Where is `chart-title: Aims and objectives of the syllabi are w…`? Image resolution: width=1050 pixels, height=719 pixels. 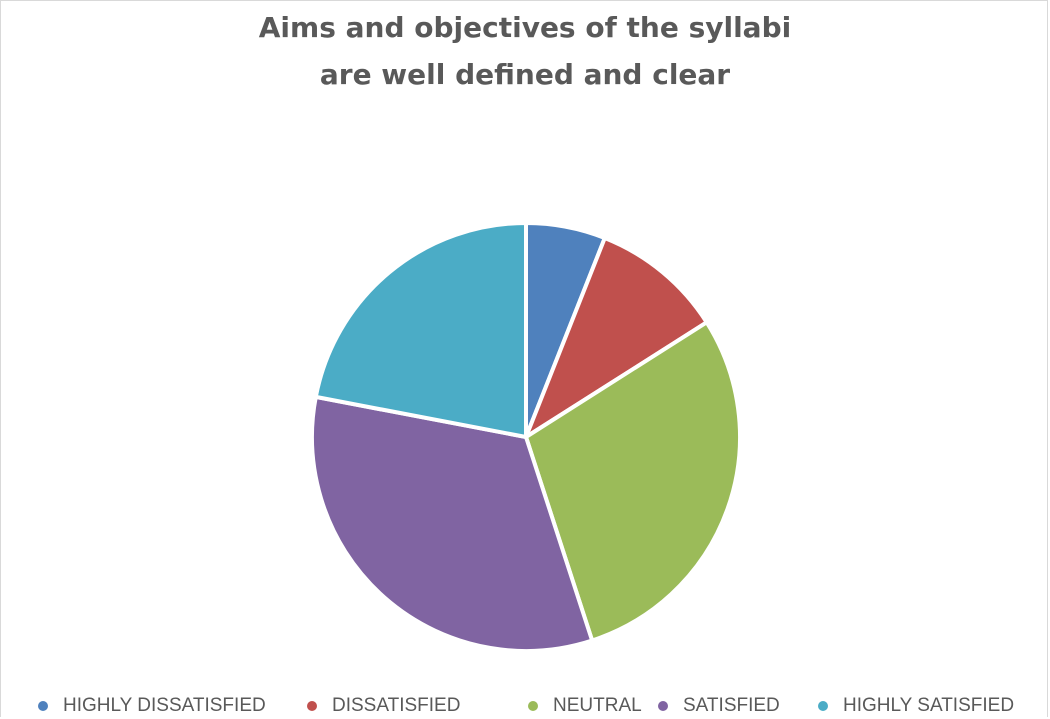
chart-title: Aims and objectives of the syllabi are w… is located at coordinates (525, 51).